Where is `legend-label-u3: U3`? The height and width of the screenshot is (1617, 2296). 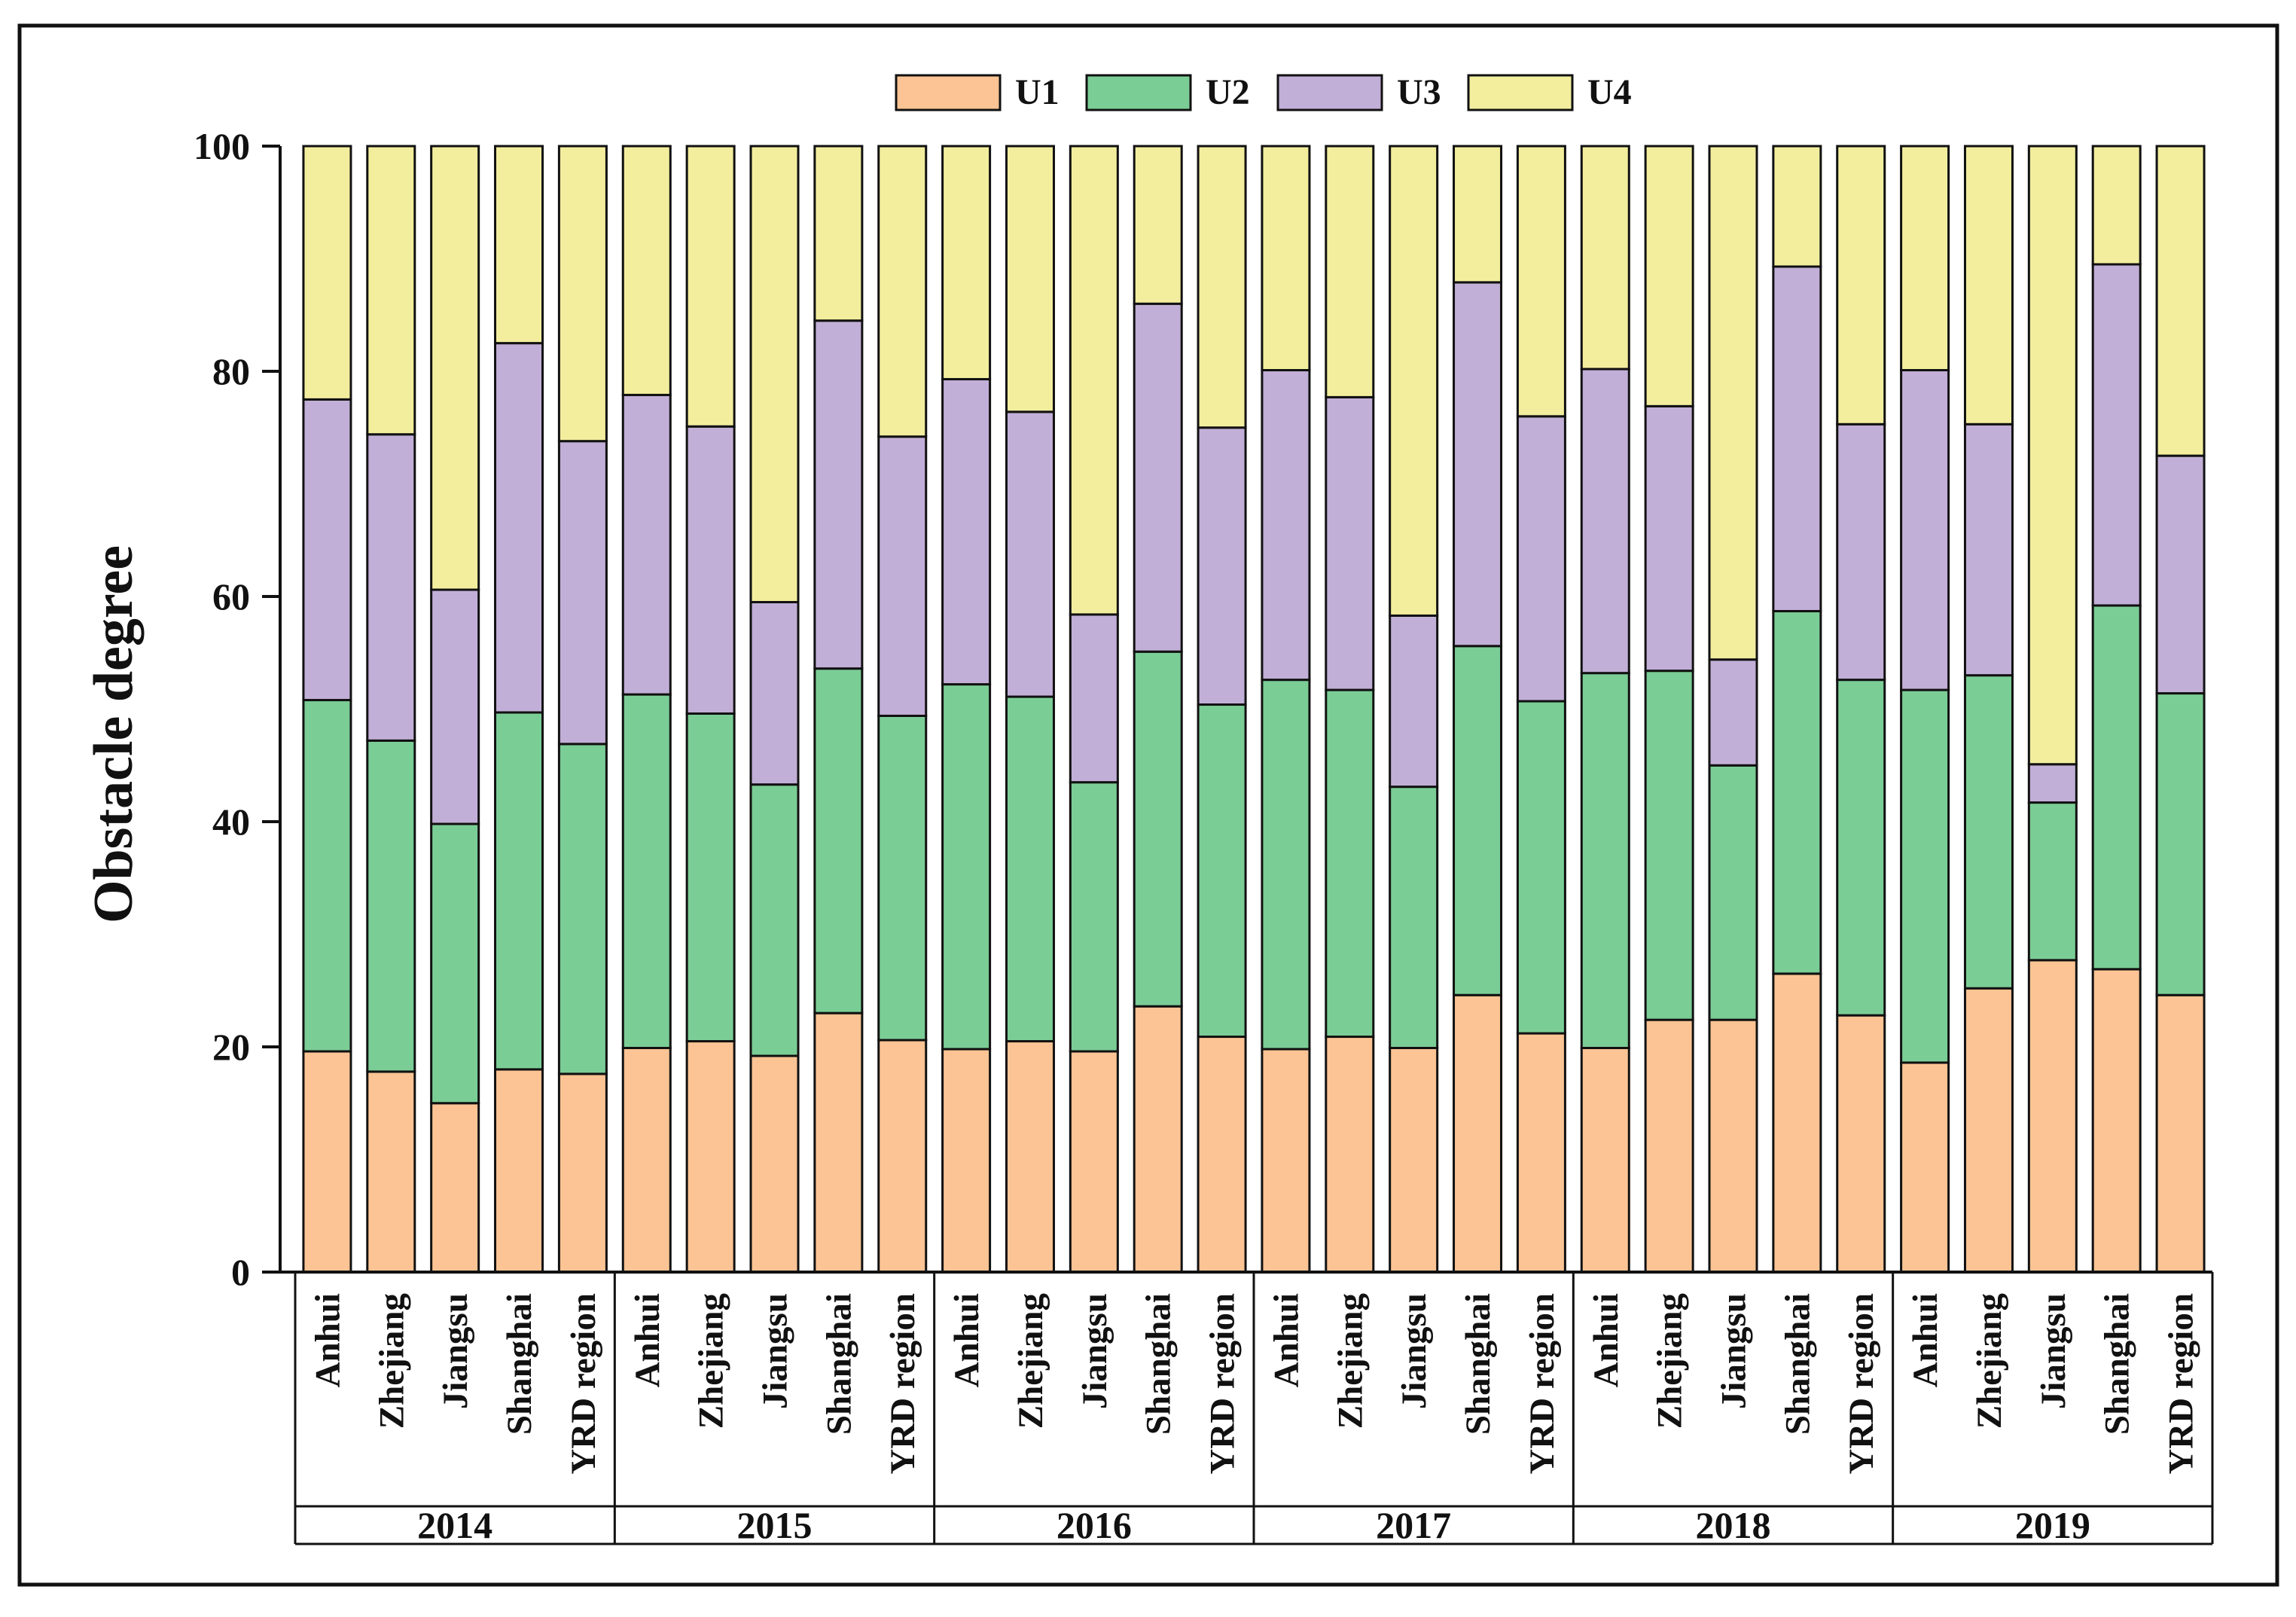
legend-label-u3: U3 is located at coordinates (1419, 92).